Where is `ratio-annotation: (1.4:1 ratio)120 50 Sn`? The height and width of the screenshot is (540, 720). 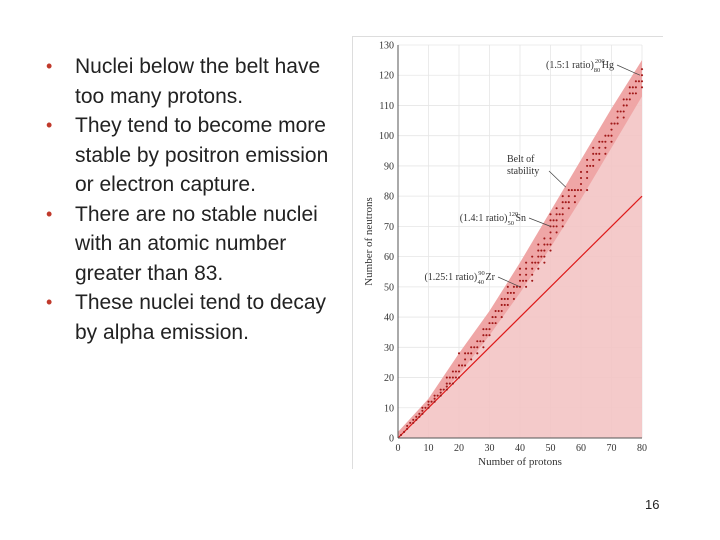 ratio-annotation: (1.4:1 ratio)120 50 Sn is located at coordinates (493, 219).